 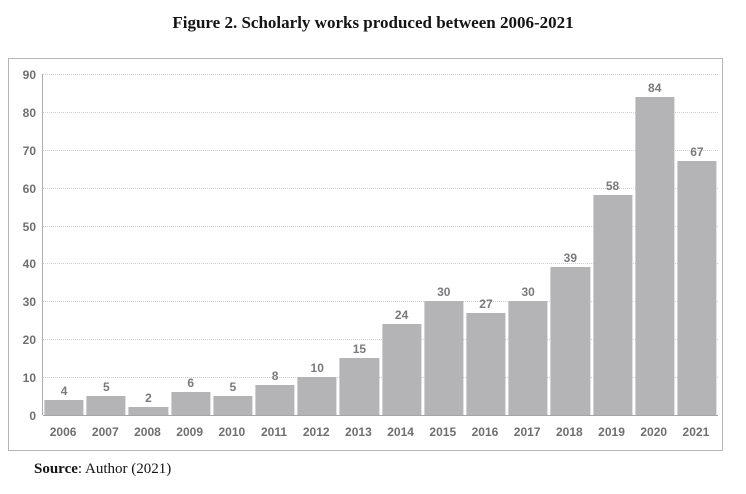 What do you see at coordinates (124, 469) in the screenshot?
I see `source-text: : Author (2021)` at bounding box center [124, 469].